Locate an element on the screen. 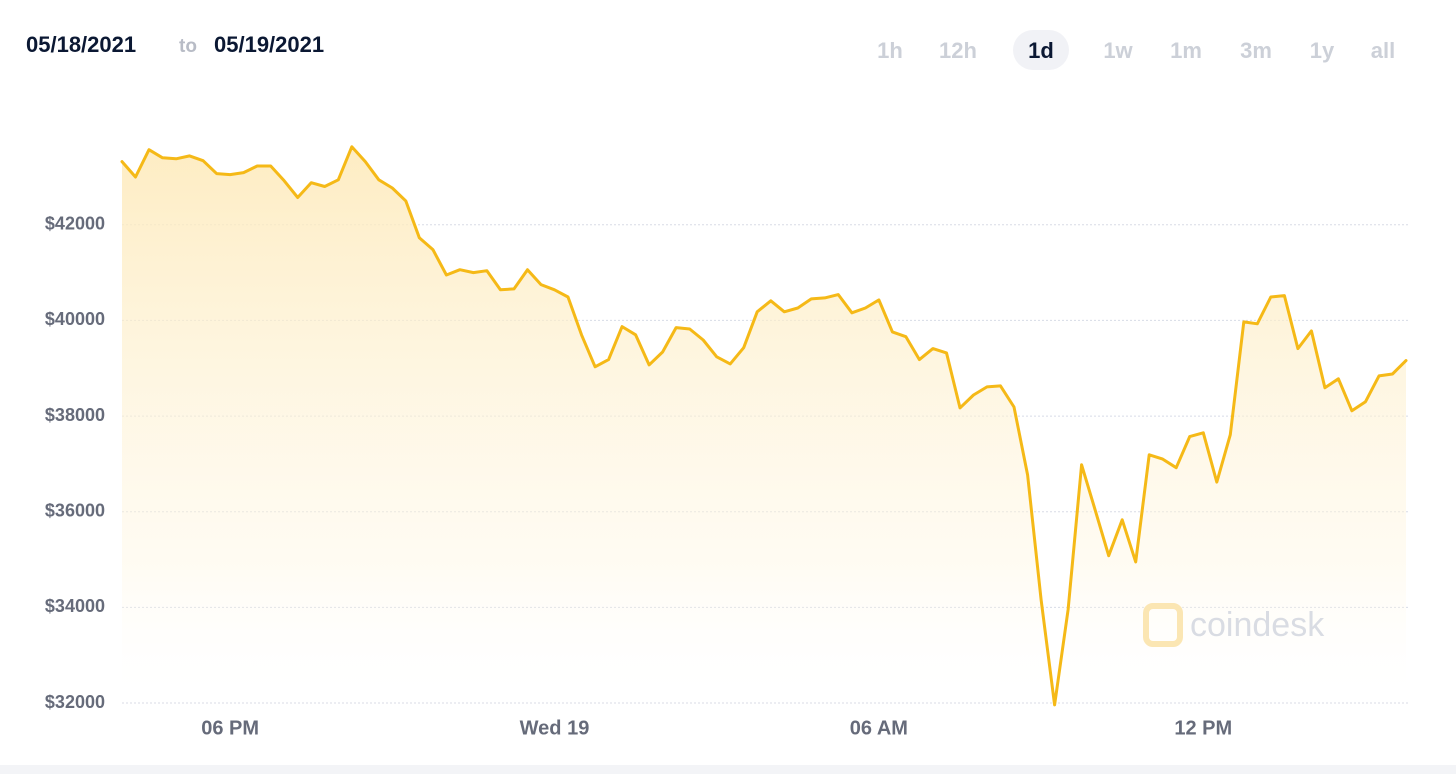  date-joiner: to is located at coordinates (188, 46).